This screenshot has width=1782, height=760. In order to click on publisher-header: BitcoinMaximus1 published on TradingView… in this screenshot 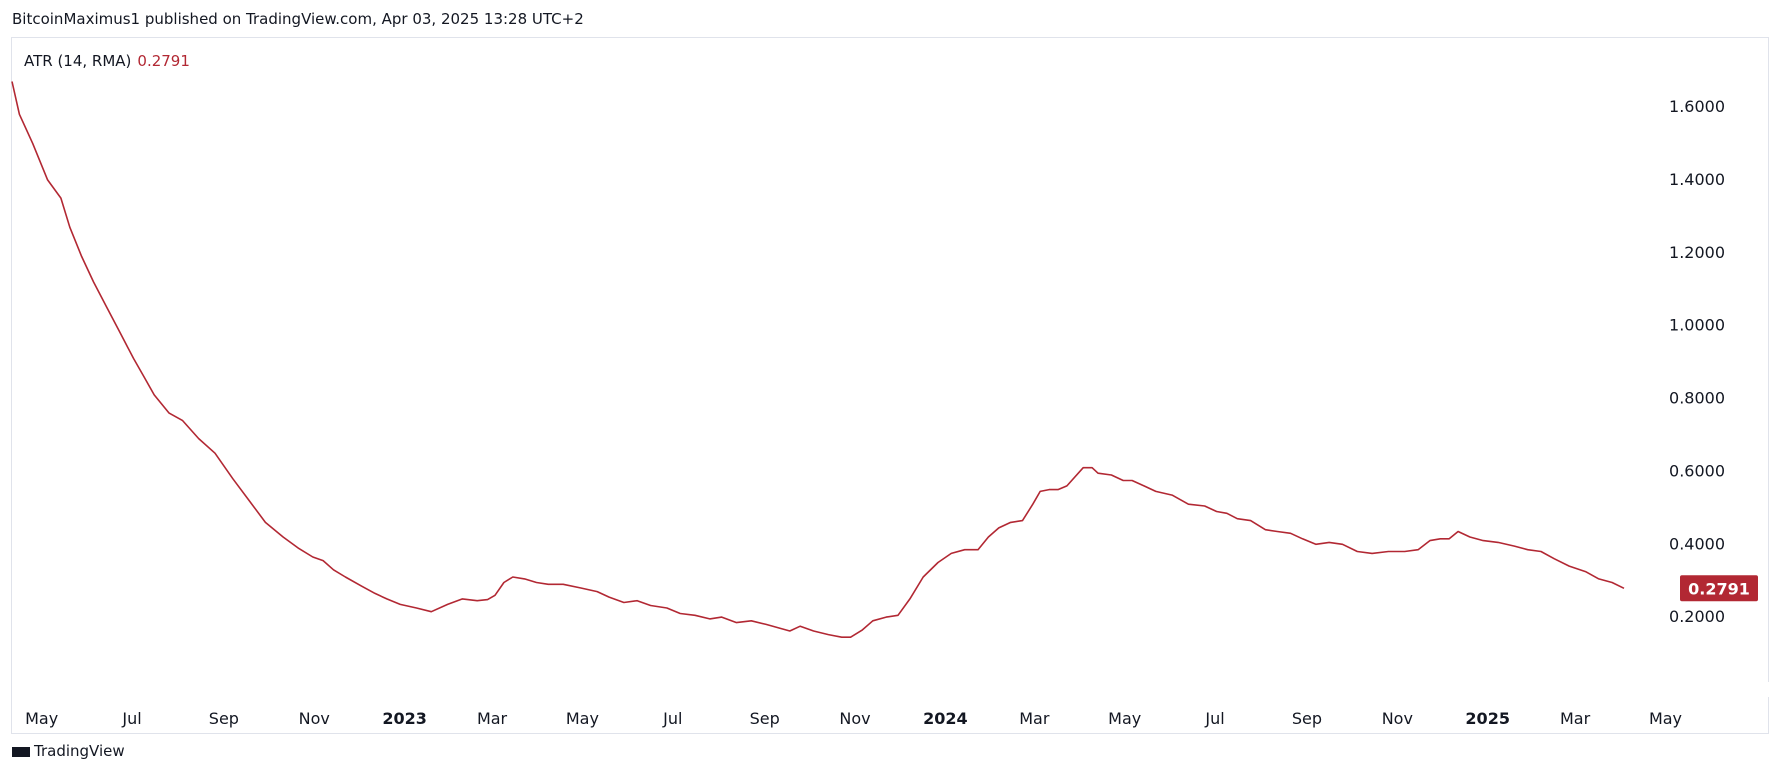, I will do `click(298, 19)`.